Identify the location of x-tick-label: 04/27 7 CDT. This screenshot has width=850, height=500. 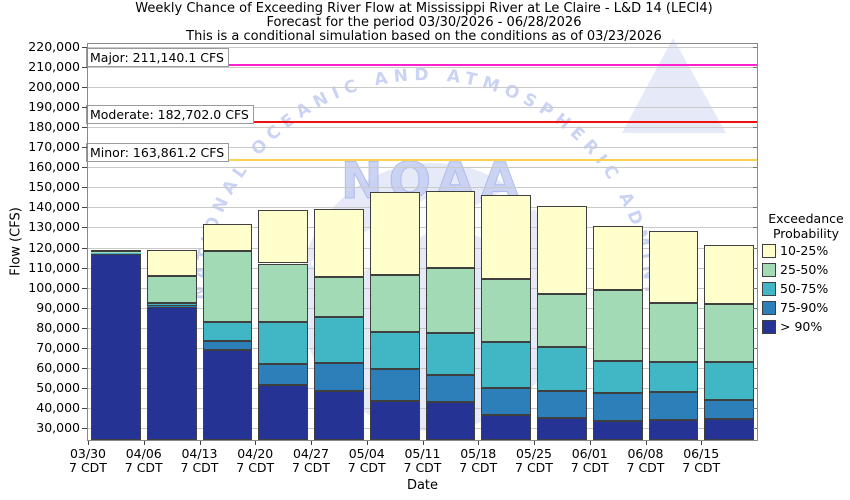
(311, 460).